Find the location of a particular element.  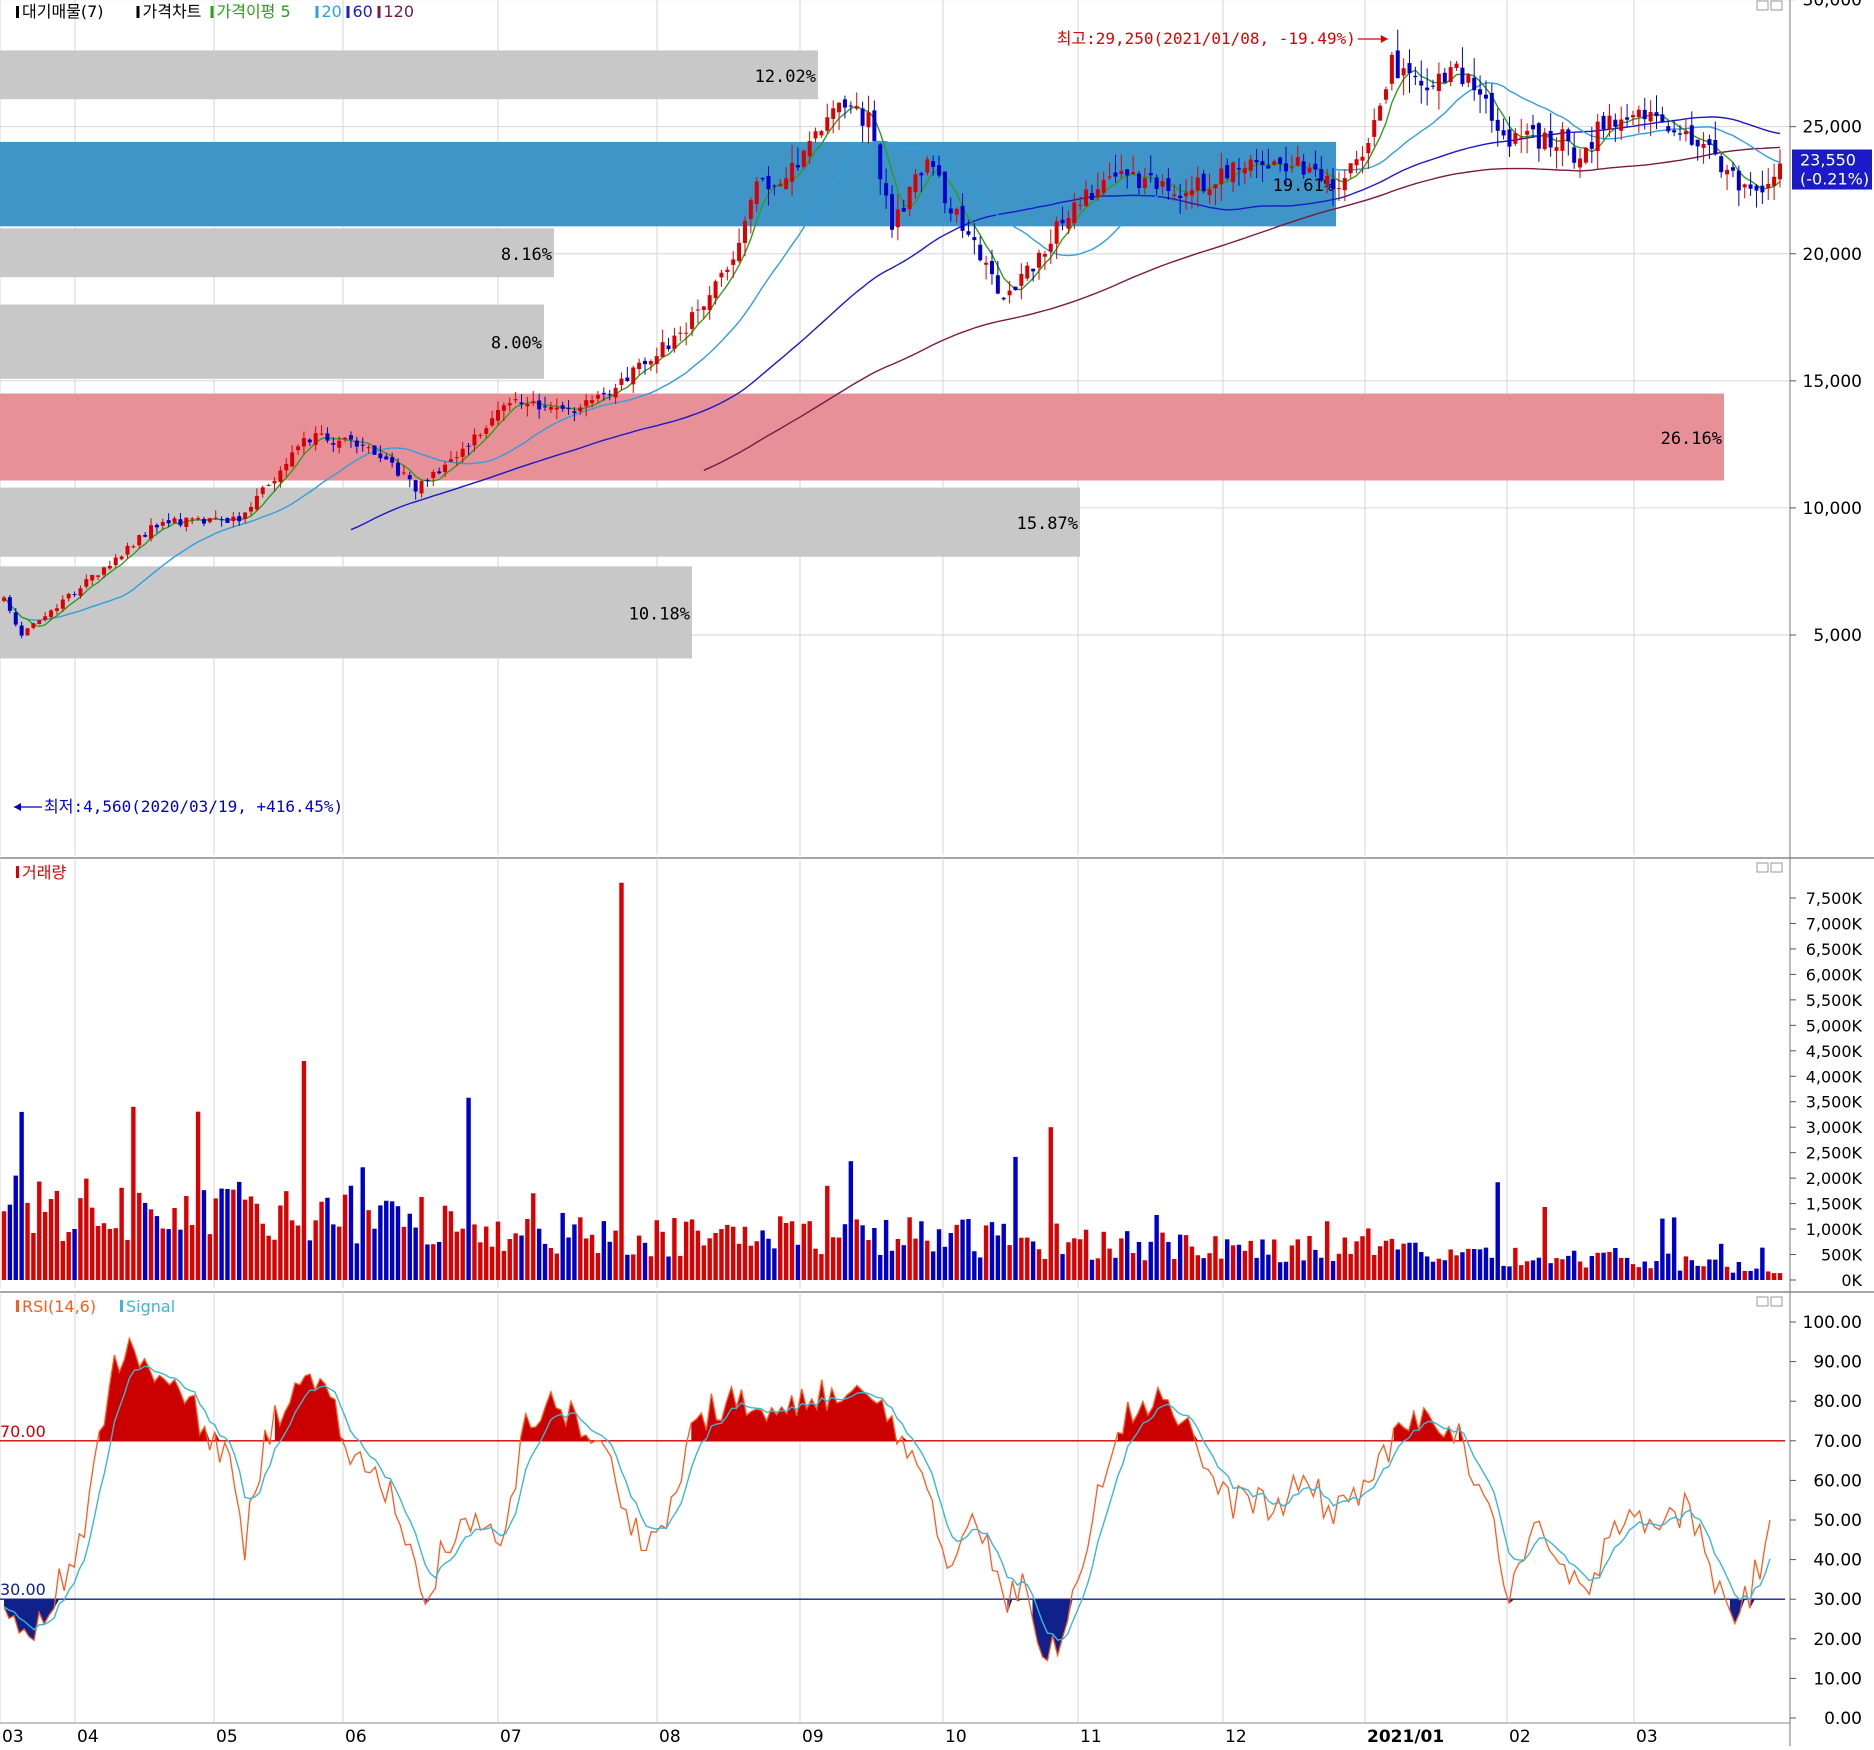

last-price-tag is located at coordinates (1832, 169).